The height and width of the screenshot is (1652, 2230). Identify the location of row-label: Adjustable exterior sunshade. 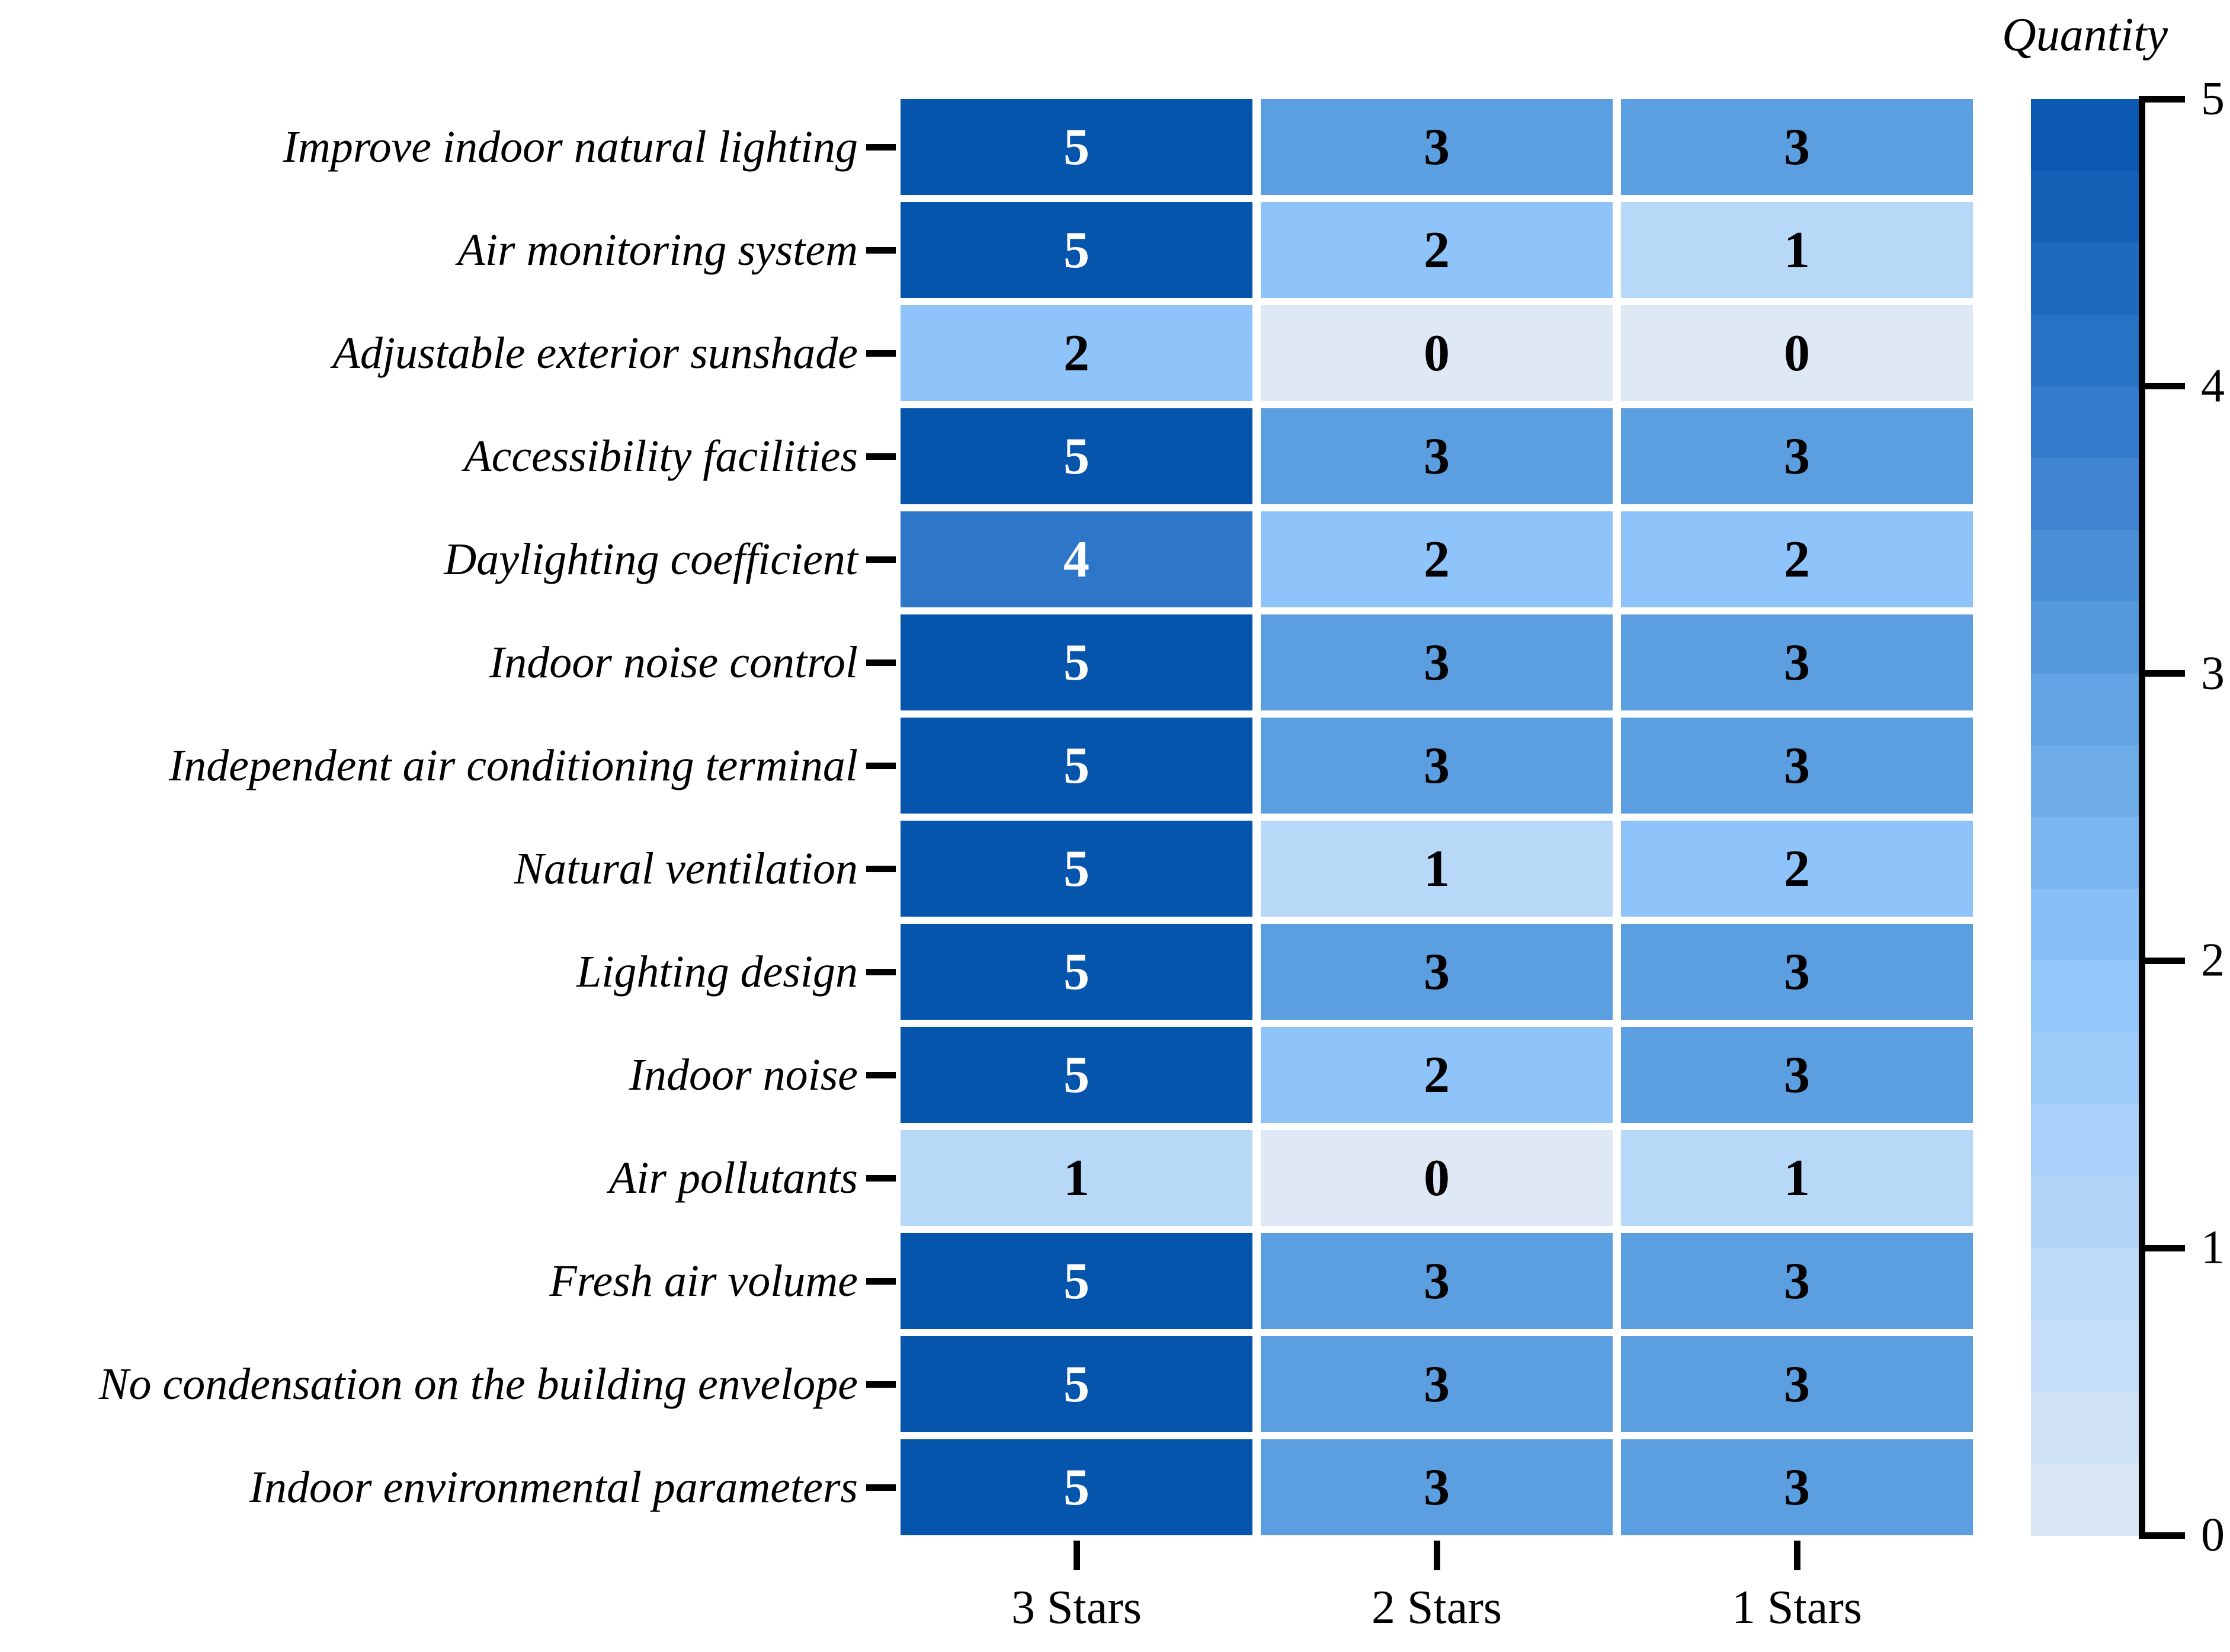
(595, 353).